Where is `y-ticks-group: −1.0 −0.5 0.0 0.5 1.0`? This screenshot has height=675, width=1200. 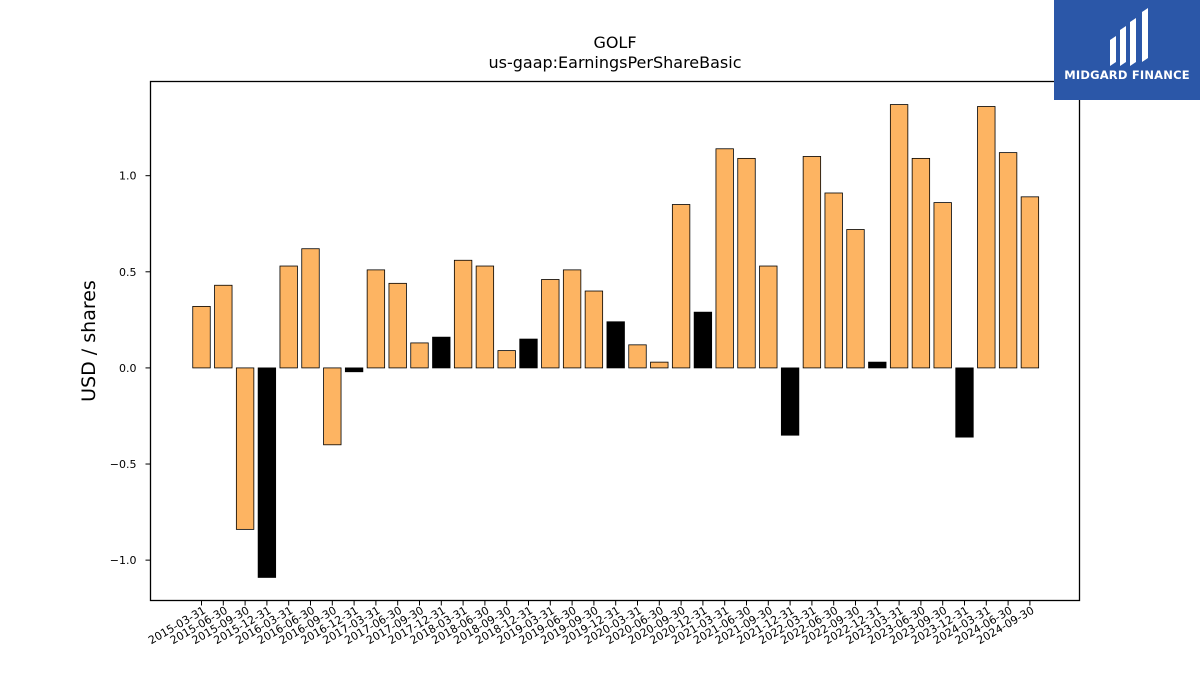
y-ticks-group: −1.0 −0.5 0.0 0.5 1.0 is located at coordinates (130, 368).